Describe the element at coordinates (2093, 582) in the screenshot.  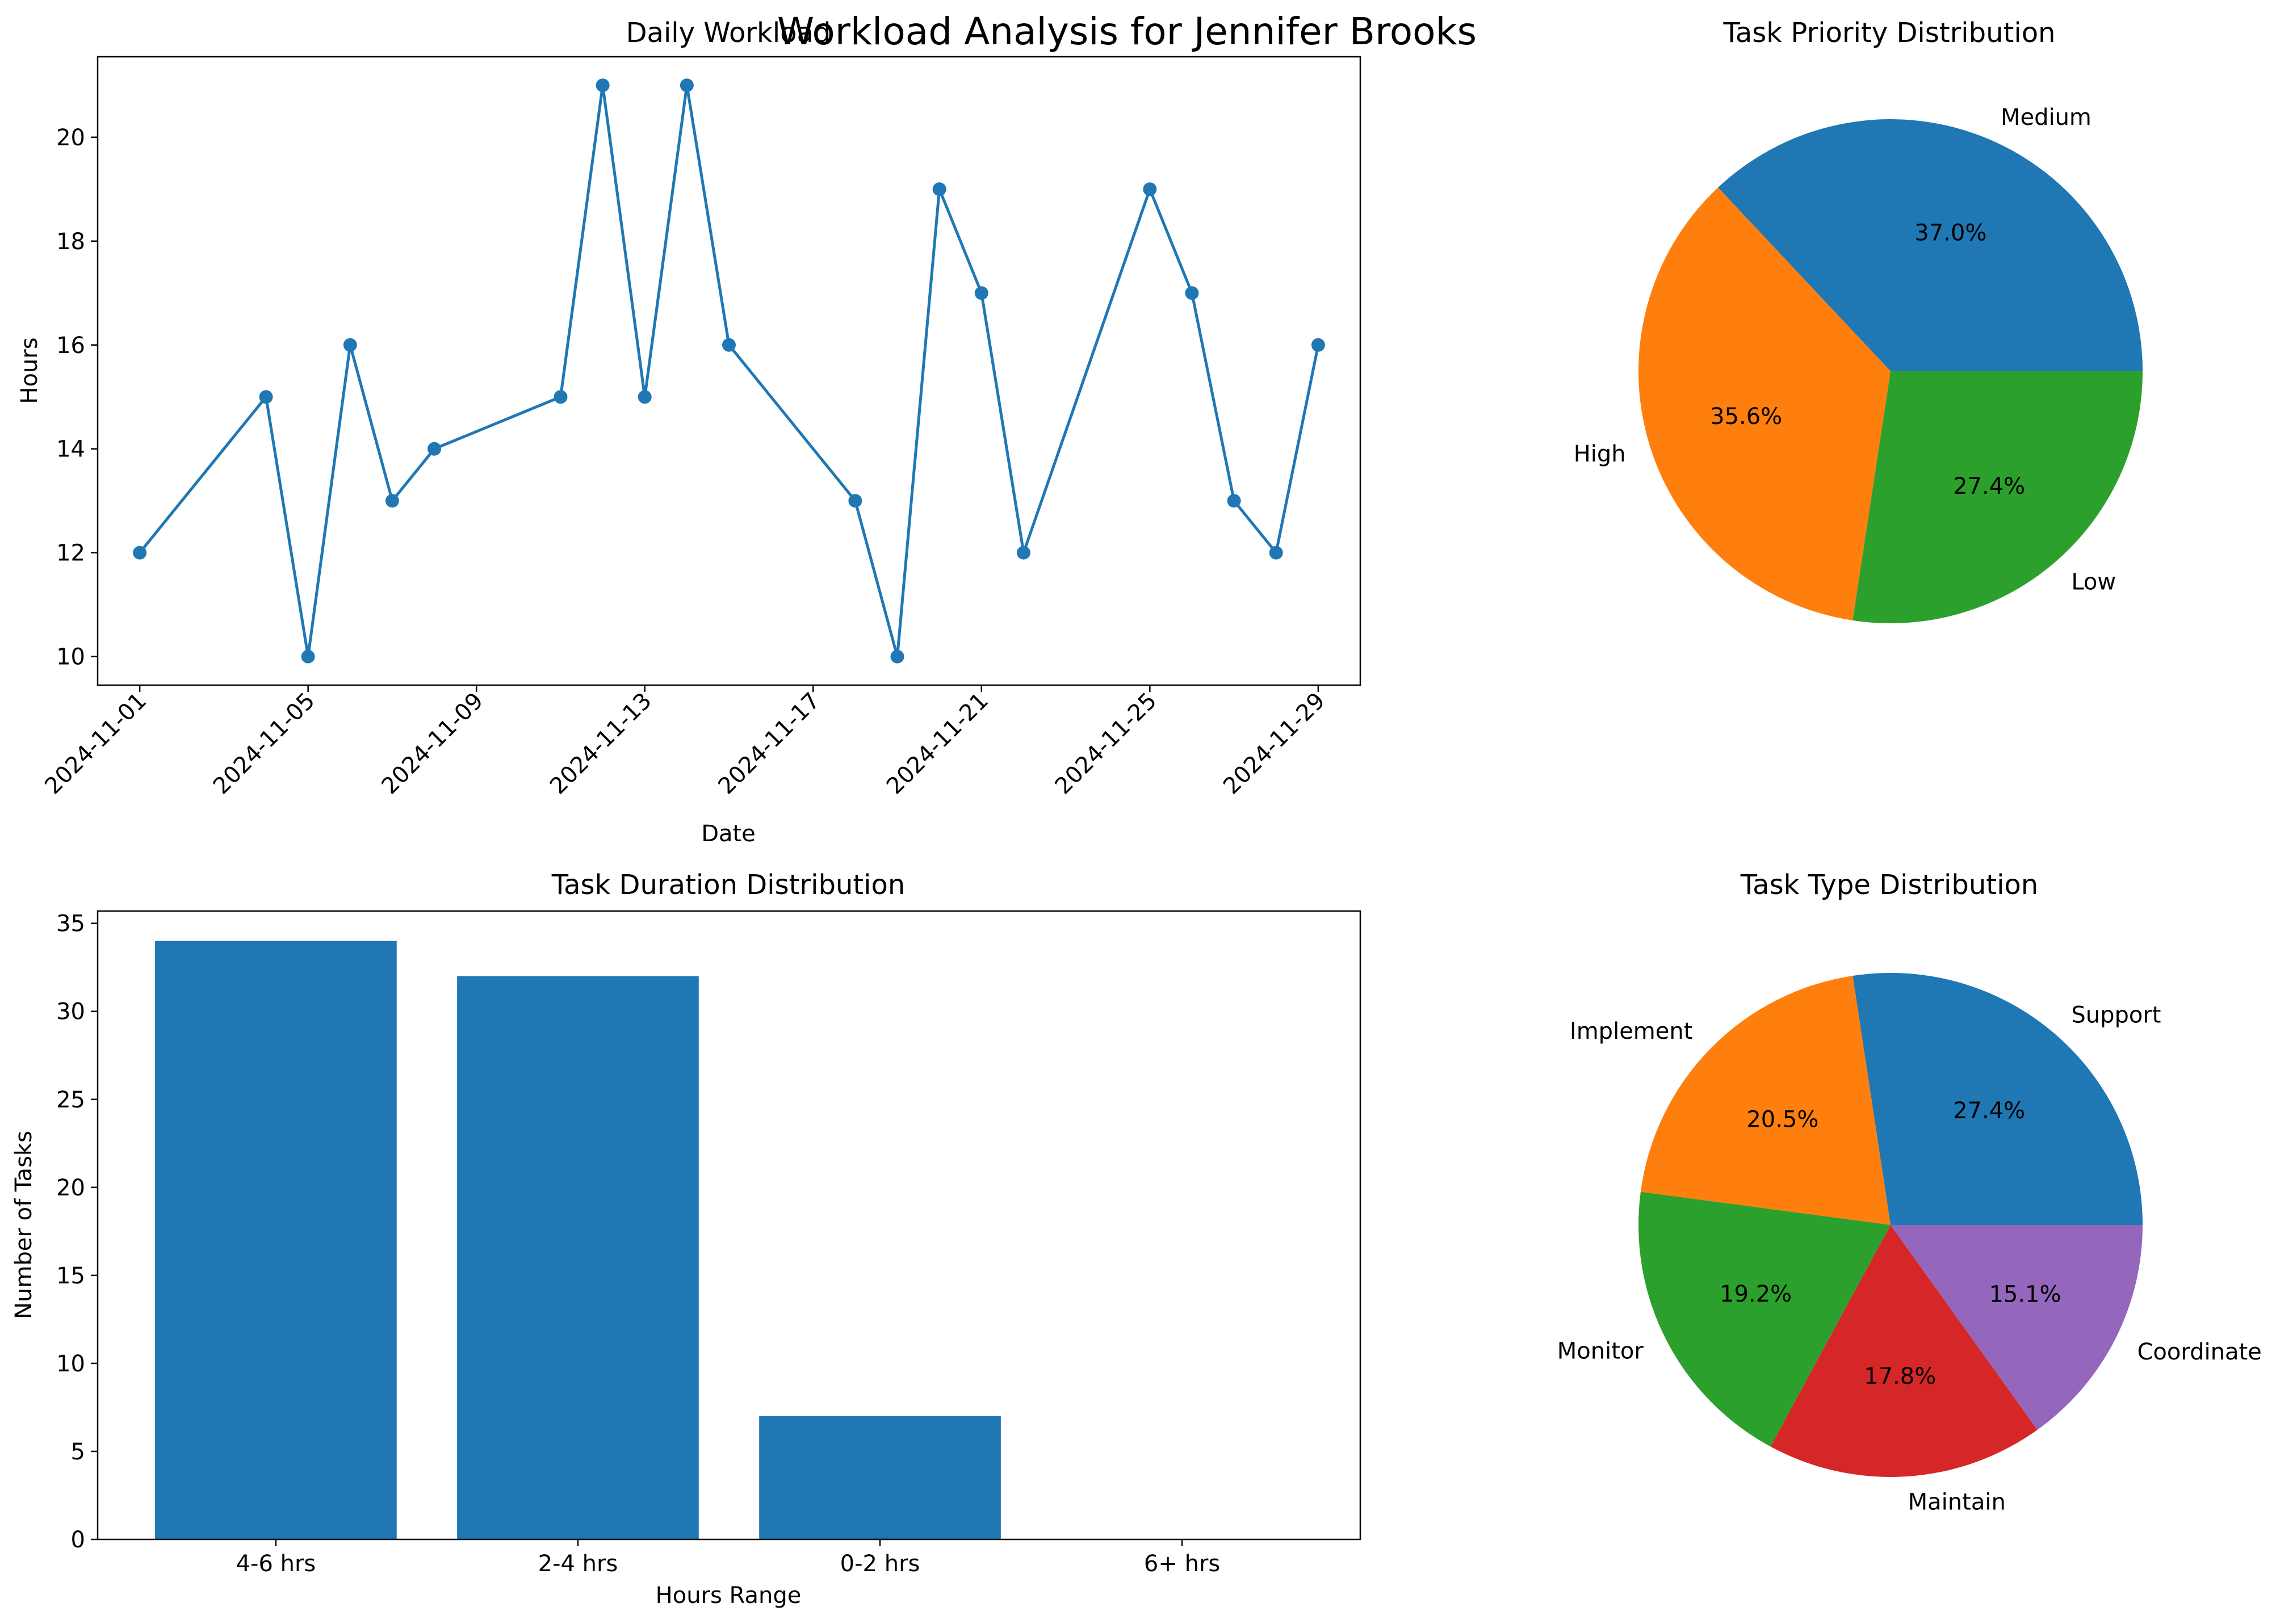
I see `task-priority-slice-label: Low` at that location.